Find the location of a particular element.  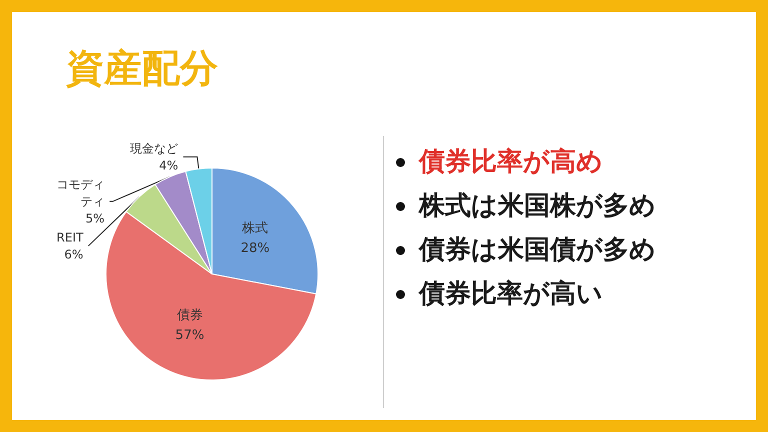

data-label: 4% is located at coordinates (168, 165).